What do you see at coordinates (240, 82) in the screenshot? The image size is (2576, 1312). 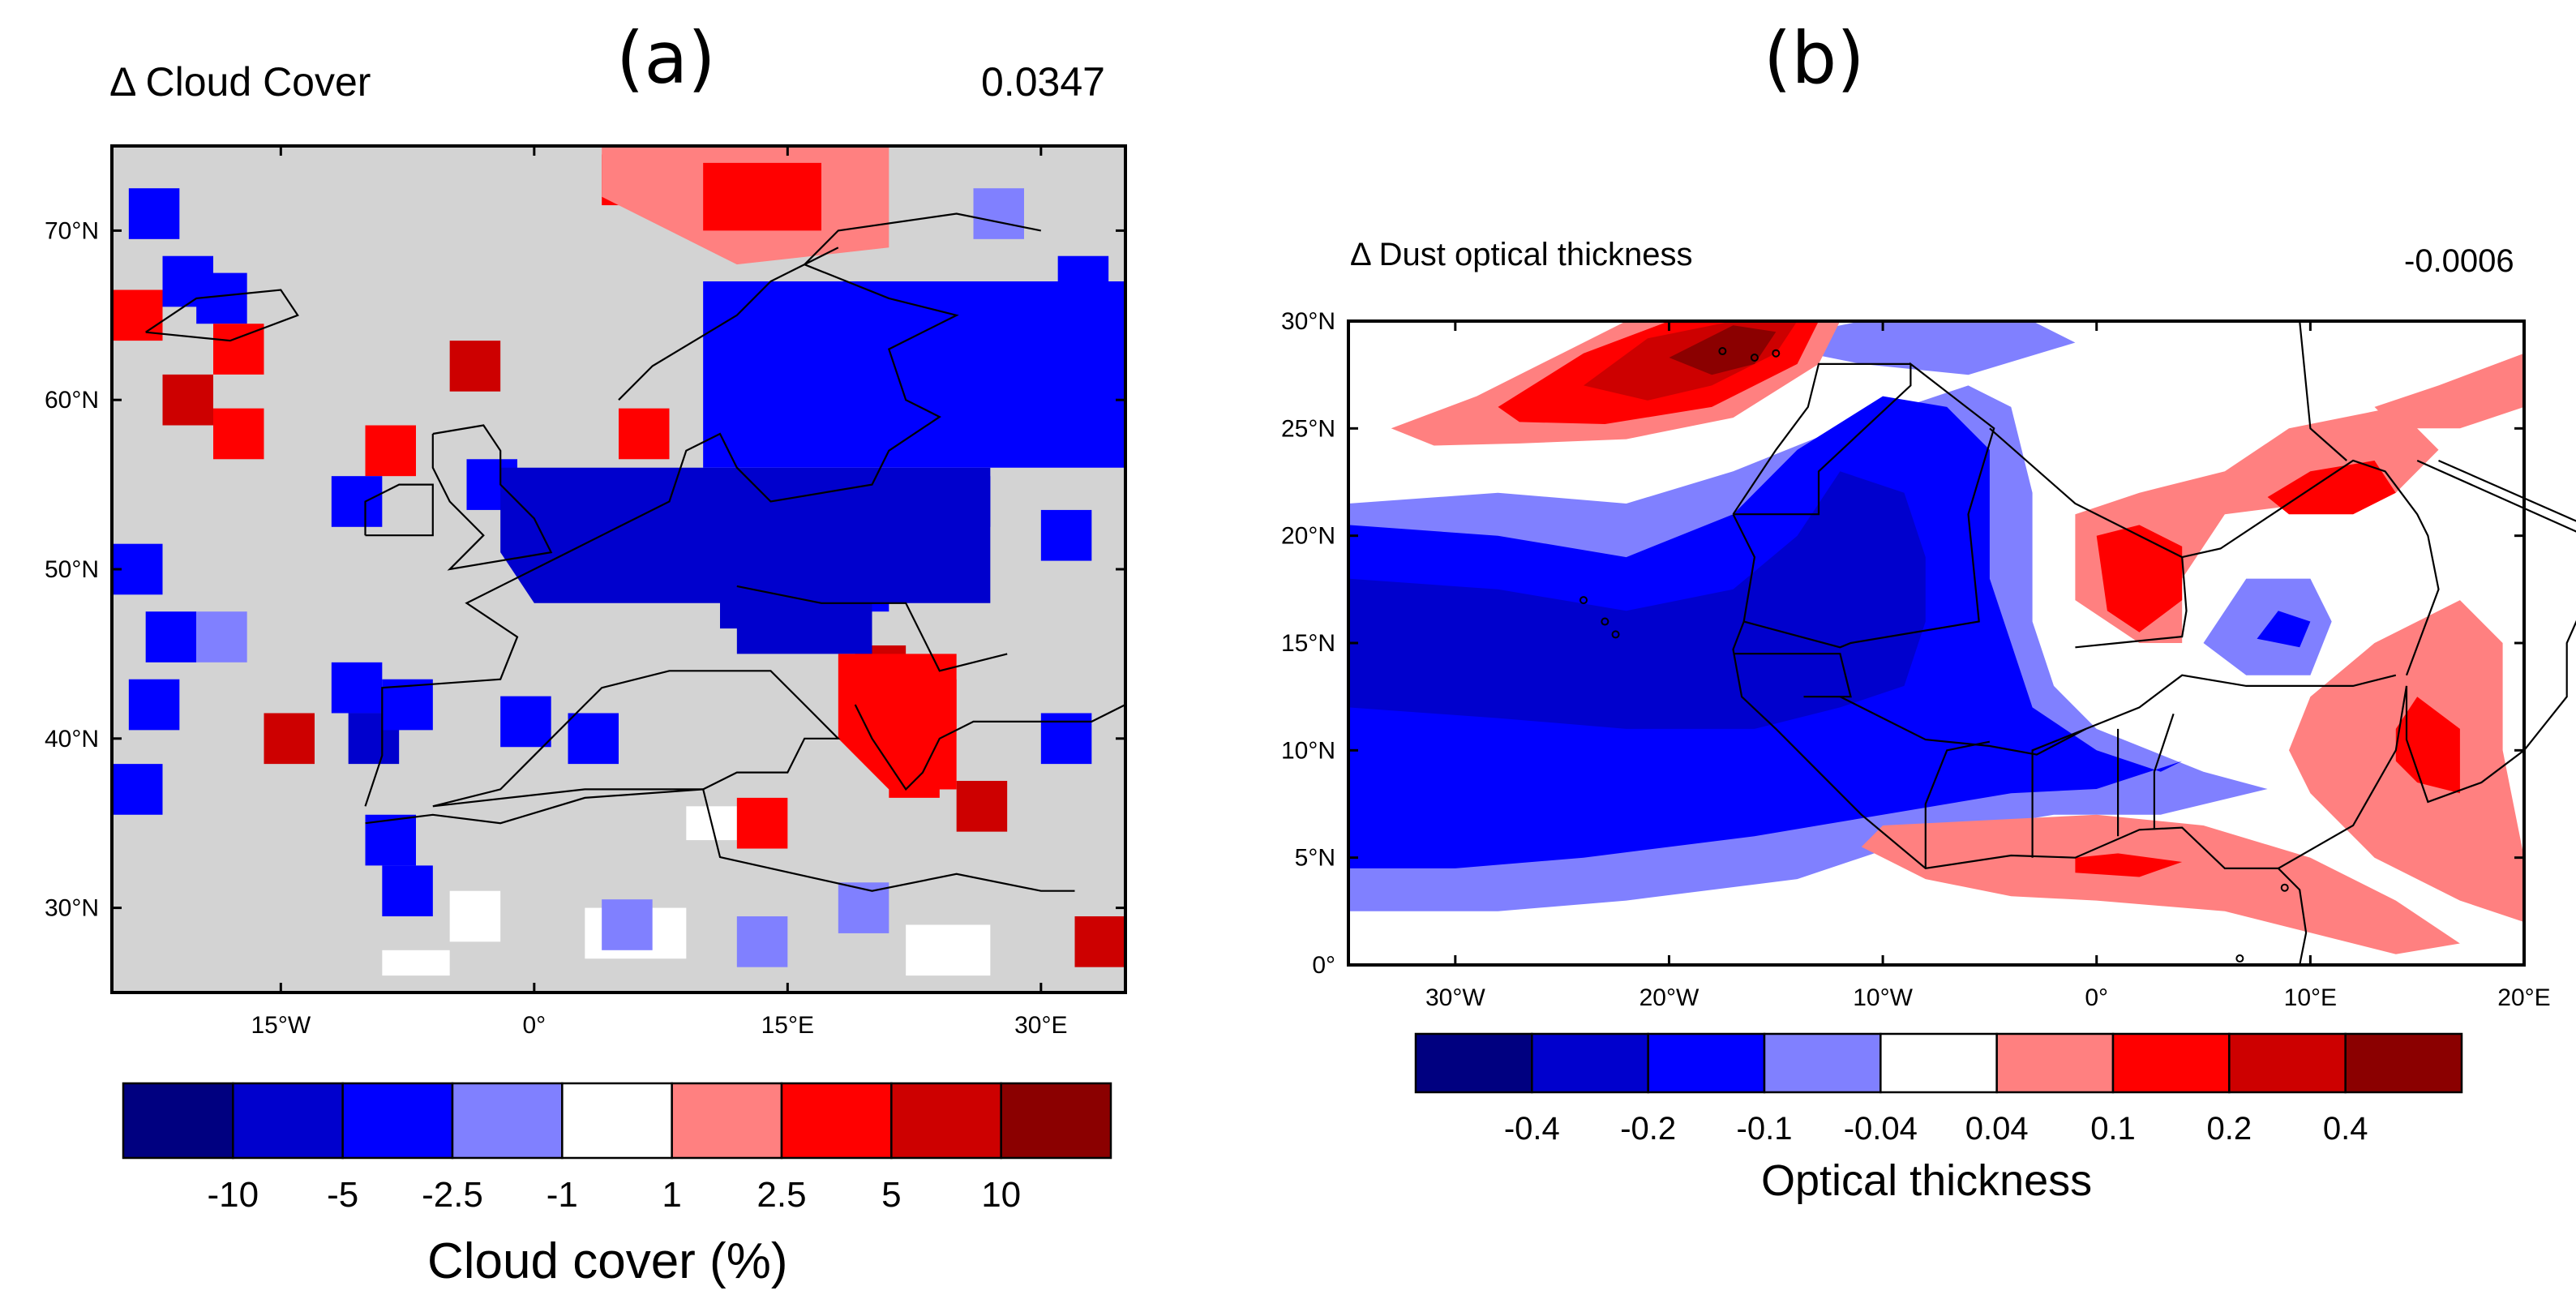 I see `panel-a-title: Δ Cloud Cover` at bounding box center [240, 82].